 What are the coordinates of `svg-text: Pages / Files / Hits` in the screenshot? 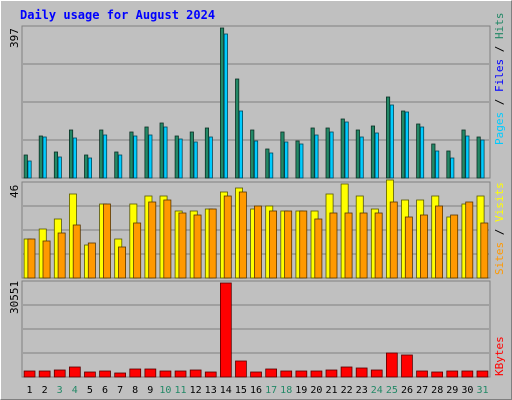 It's located at (499, 79).